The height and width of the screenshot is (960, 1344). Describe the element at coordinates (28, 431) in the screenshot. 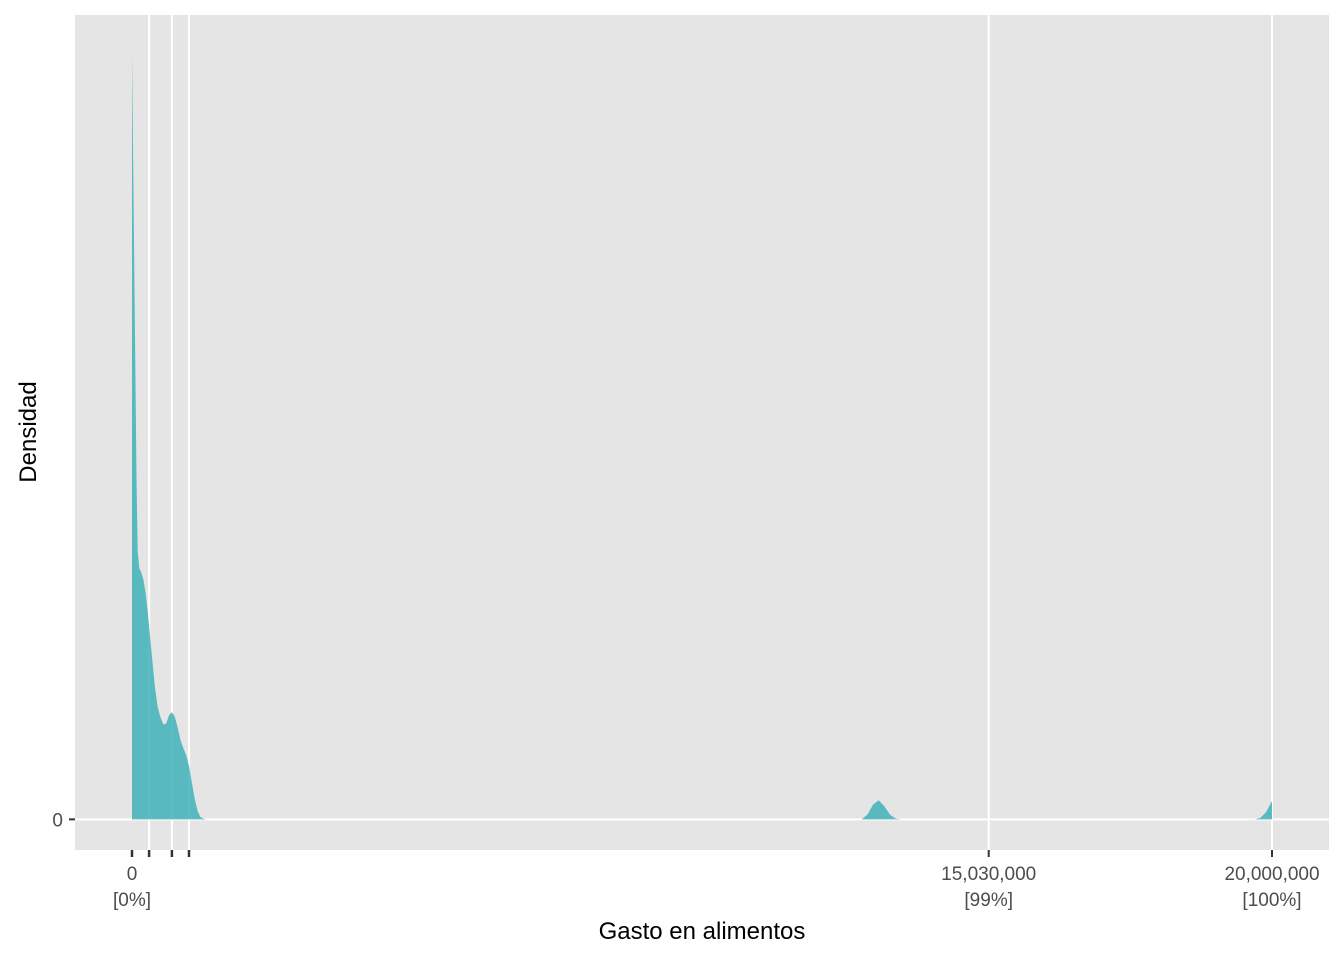

I see `y-axis-title: Densidad` at that location.